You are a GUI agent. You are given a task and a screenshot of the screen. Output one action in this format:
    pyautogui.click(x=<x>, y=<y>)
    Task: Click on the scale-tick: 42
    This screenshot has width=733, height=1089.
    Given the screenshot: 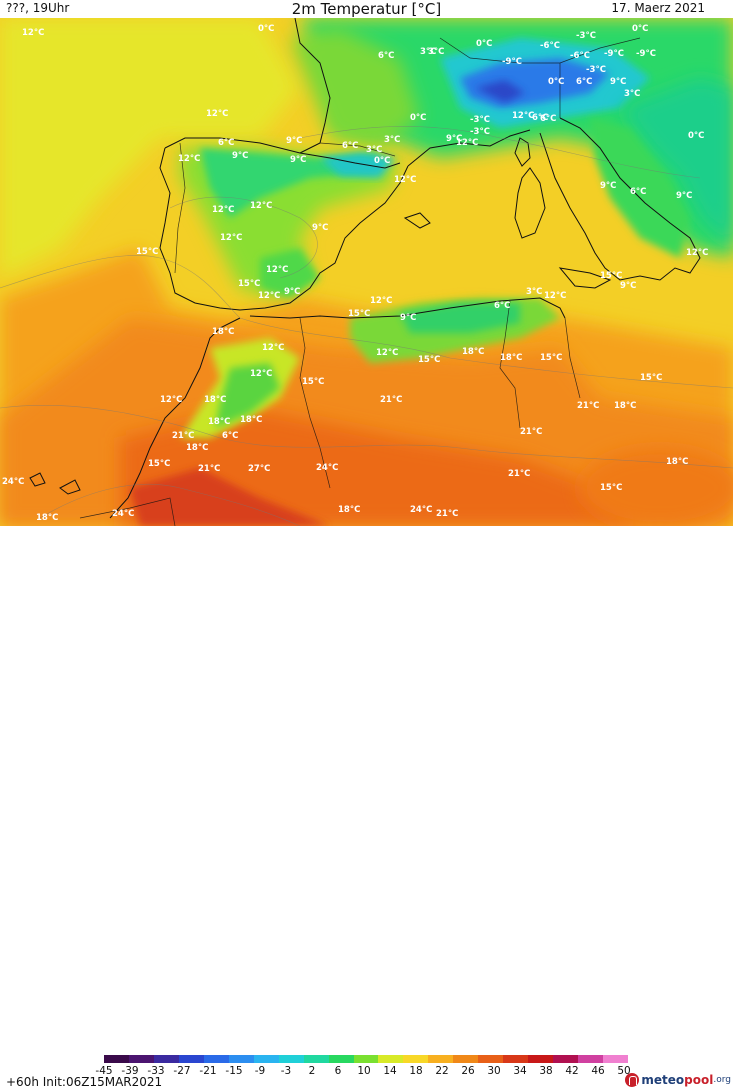 What is the action you would take?
    pyautogui.click(x=572, y=1071)
    